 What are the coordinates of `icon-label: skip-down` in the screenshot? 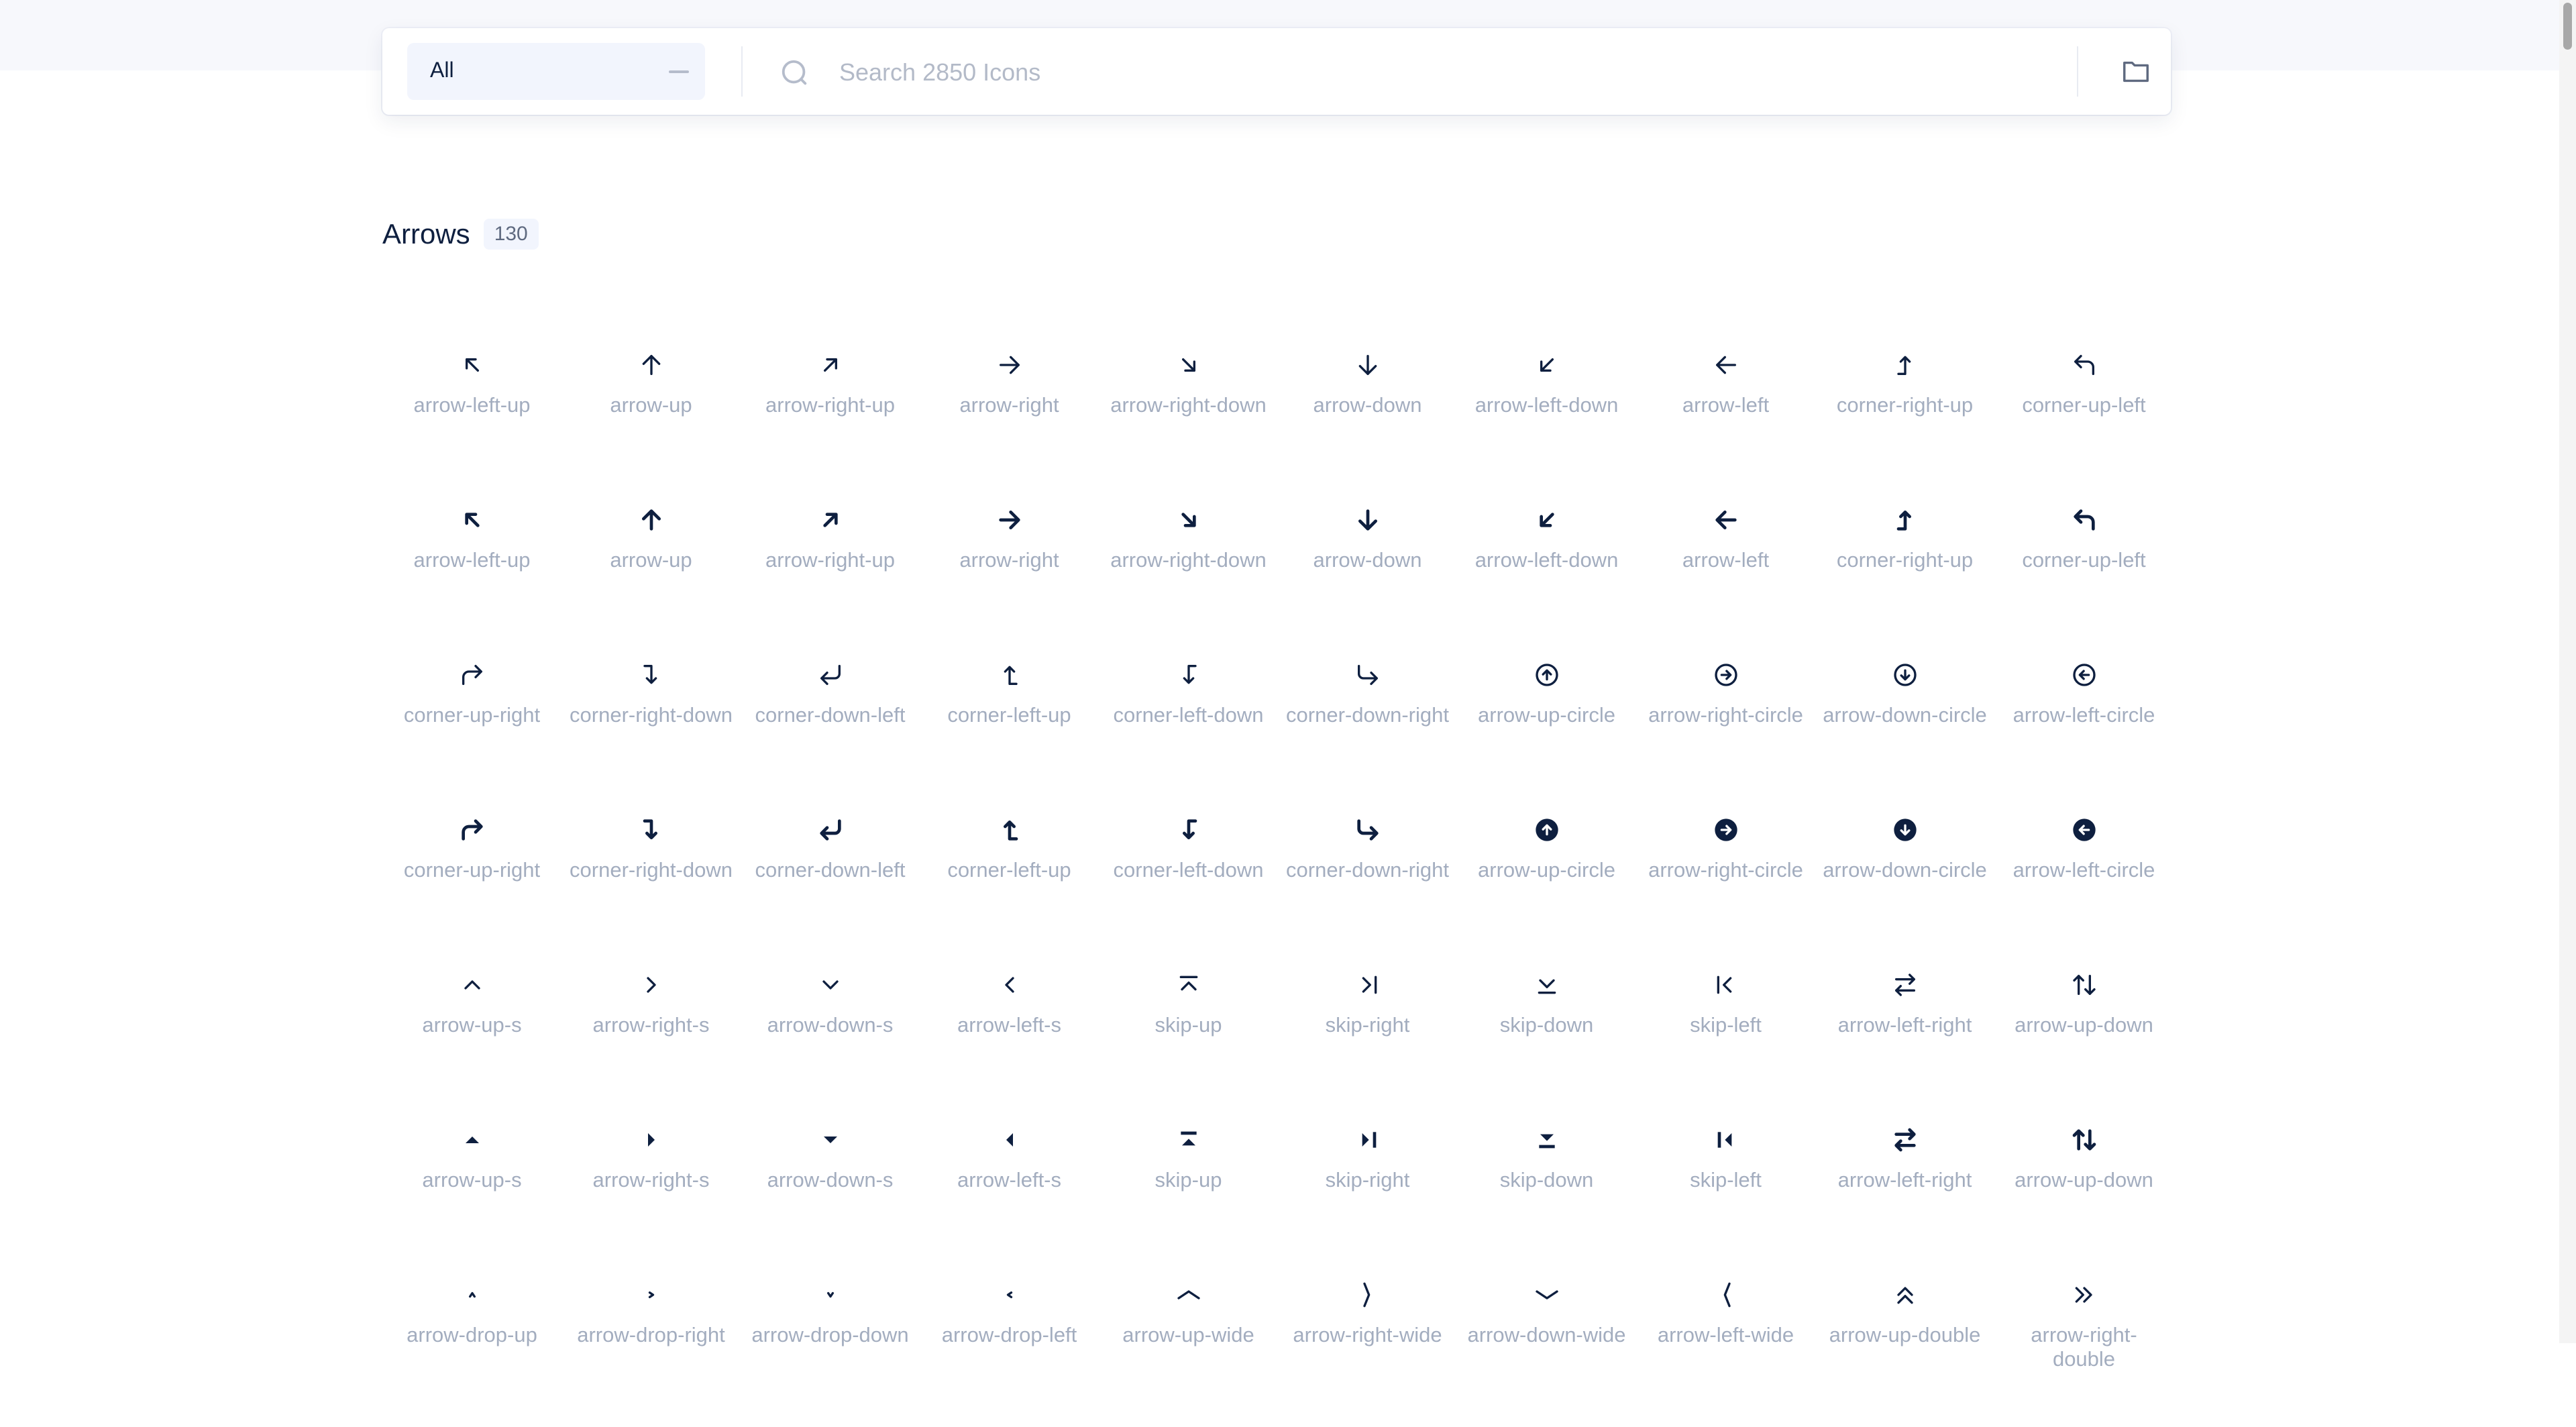 It's located at (1546, 1180).